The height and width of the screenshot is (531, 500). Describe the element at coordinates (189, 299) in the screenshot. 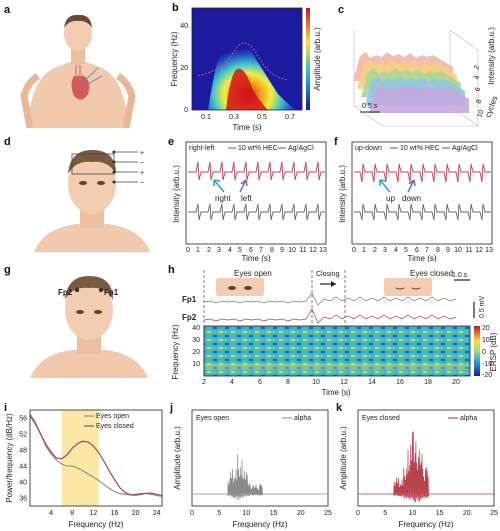

I see `h-channel-fp1: Fp1` at that location.